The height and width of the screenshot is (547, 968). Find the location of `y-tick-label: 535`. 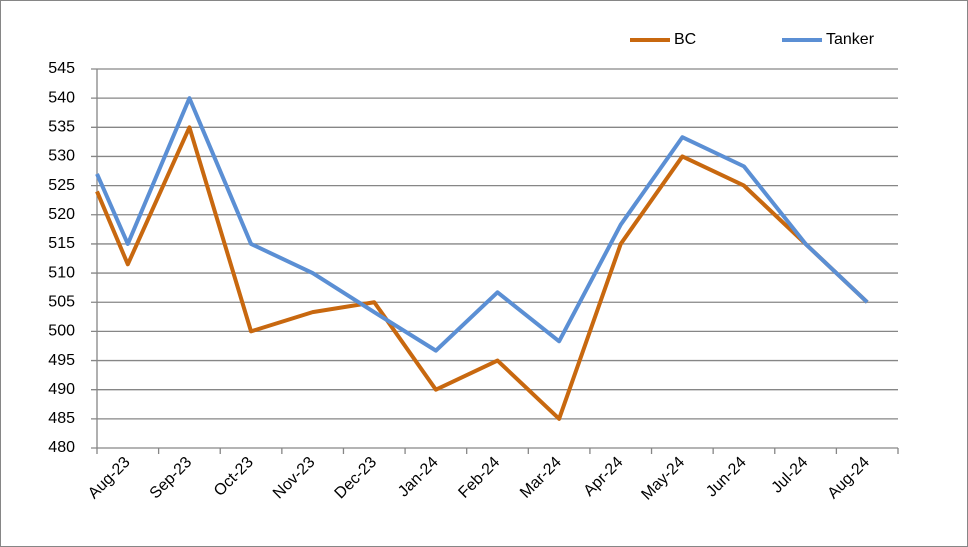

y-tick-label: 535 is located at coordinates (61, 127).